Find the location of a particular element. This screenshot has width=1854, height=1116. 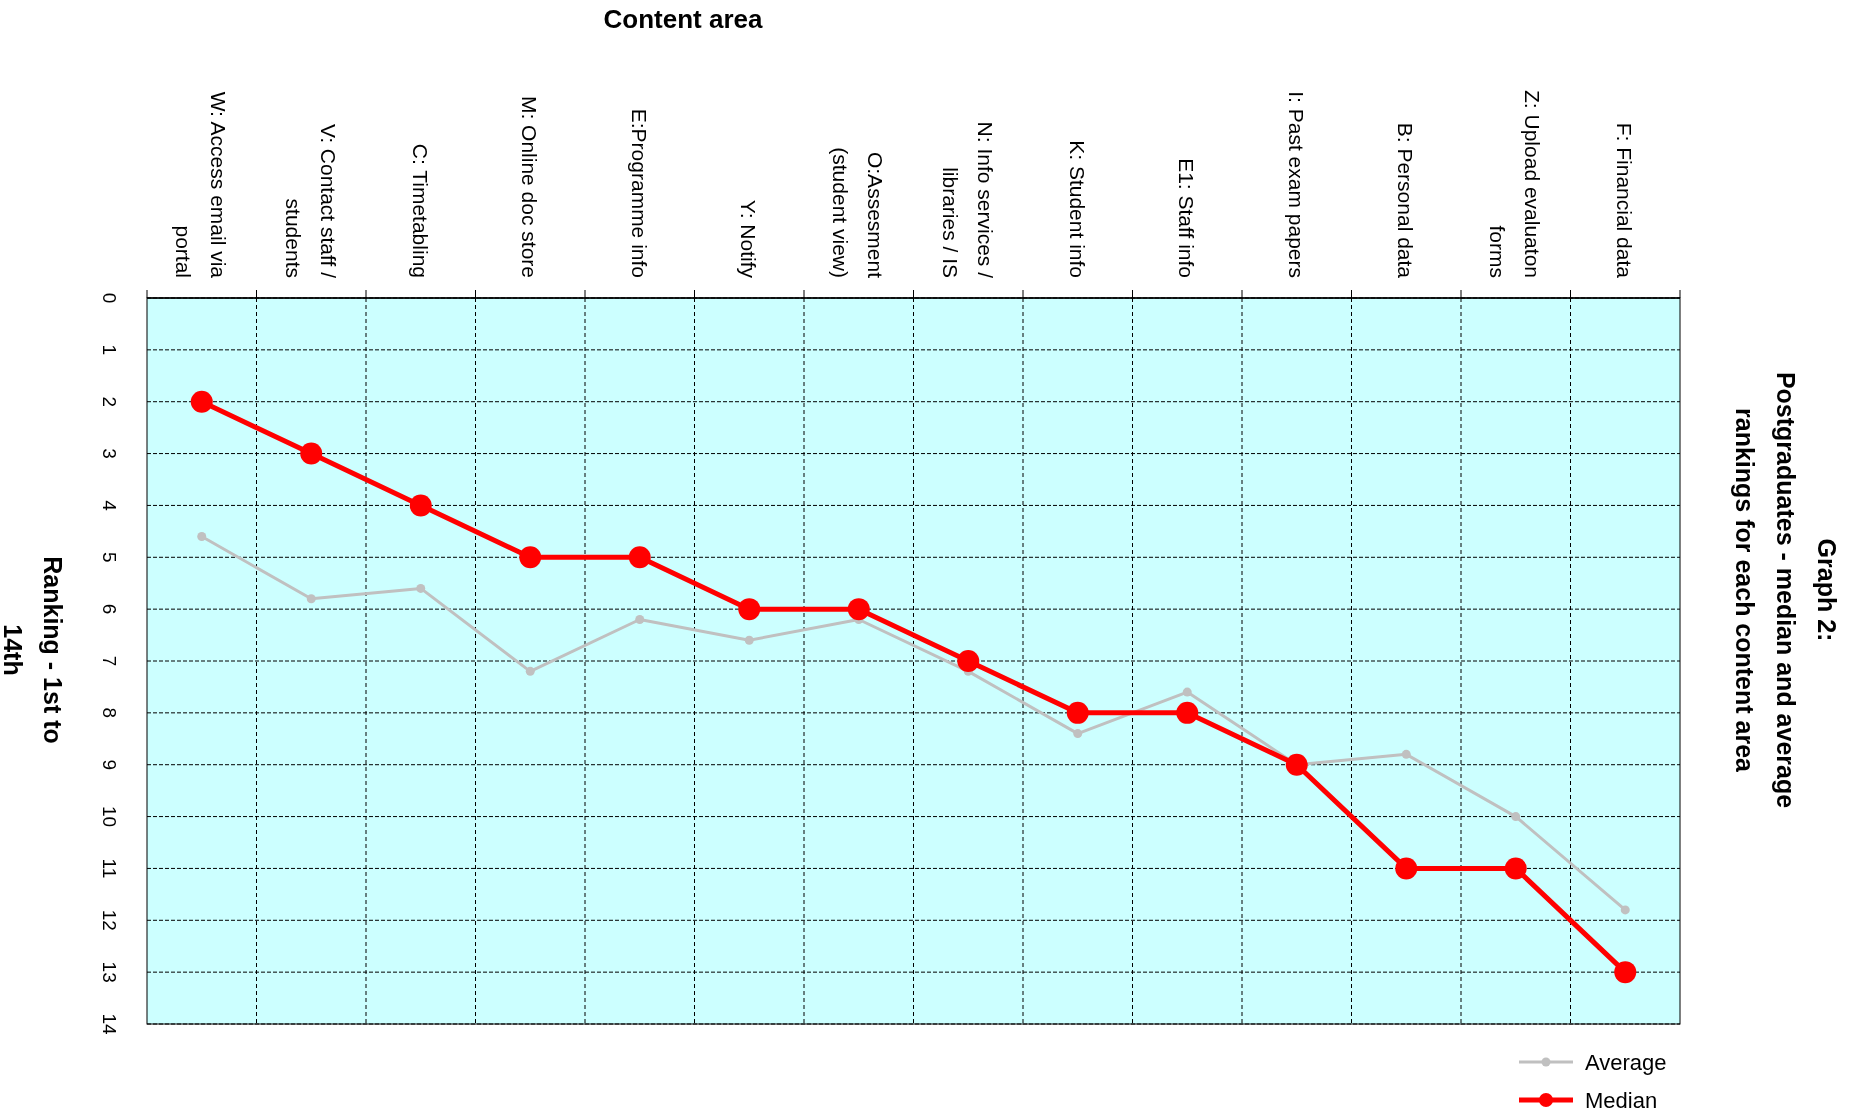

y-tick-label: 5 is located at coordinates (109, 557).